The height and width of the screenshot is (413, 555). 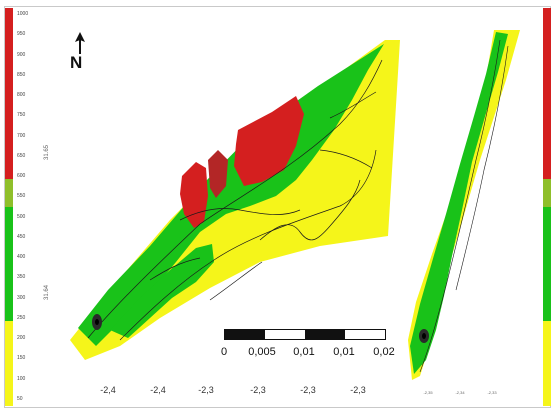 I want to click on x-tick: -2,33, so click(x=492, y=392).